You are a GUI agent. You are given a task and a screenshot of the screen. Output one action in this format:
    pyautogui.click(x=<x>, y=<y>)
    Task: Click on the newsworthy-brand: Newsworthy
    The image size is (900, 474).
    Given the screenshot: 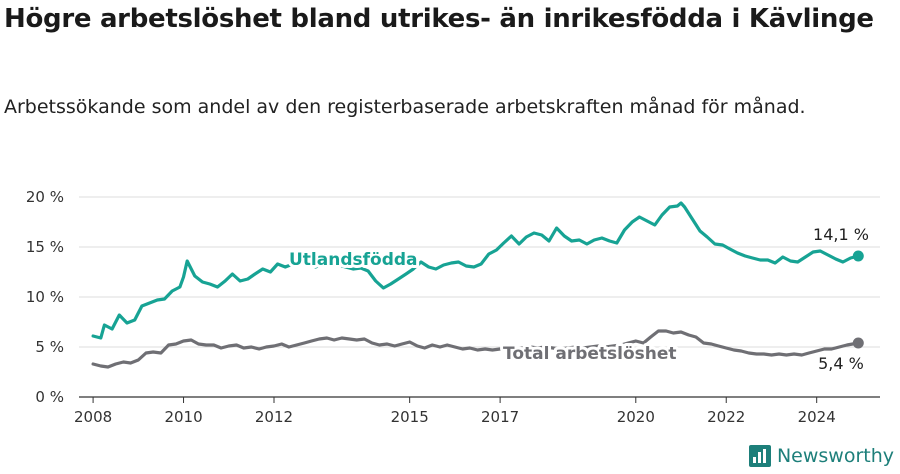 What is the action you would take?
    pyautogui.click(x=821, y=456)
    